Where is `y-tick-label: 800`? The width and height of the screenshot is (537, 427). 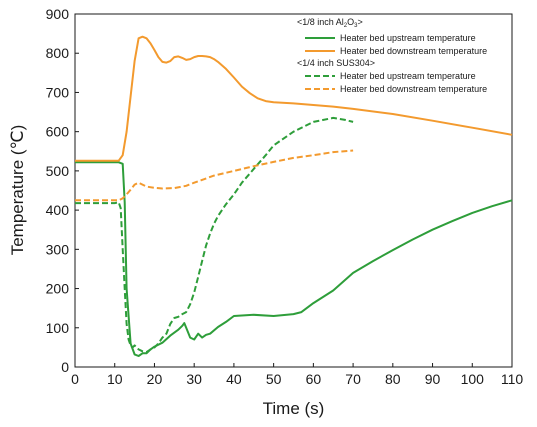
y-tick-label: 800 is located at coordinates (58, 53).